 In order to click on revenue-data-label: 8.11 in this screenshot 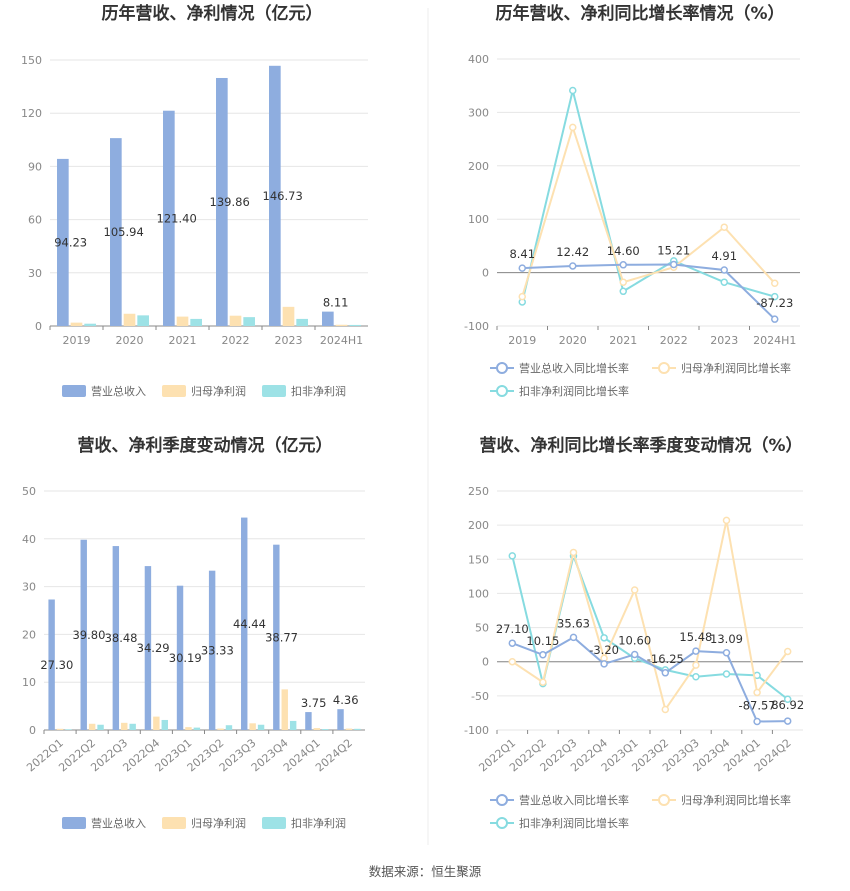, I will do `click(336, 303)`.